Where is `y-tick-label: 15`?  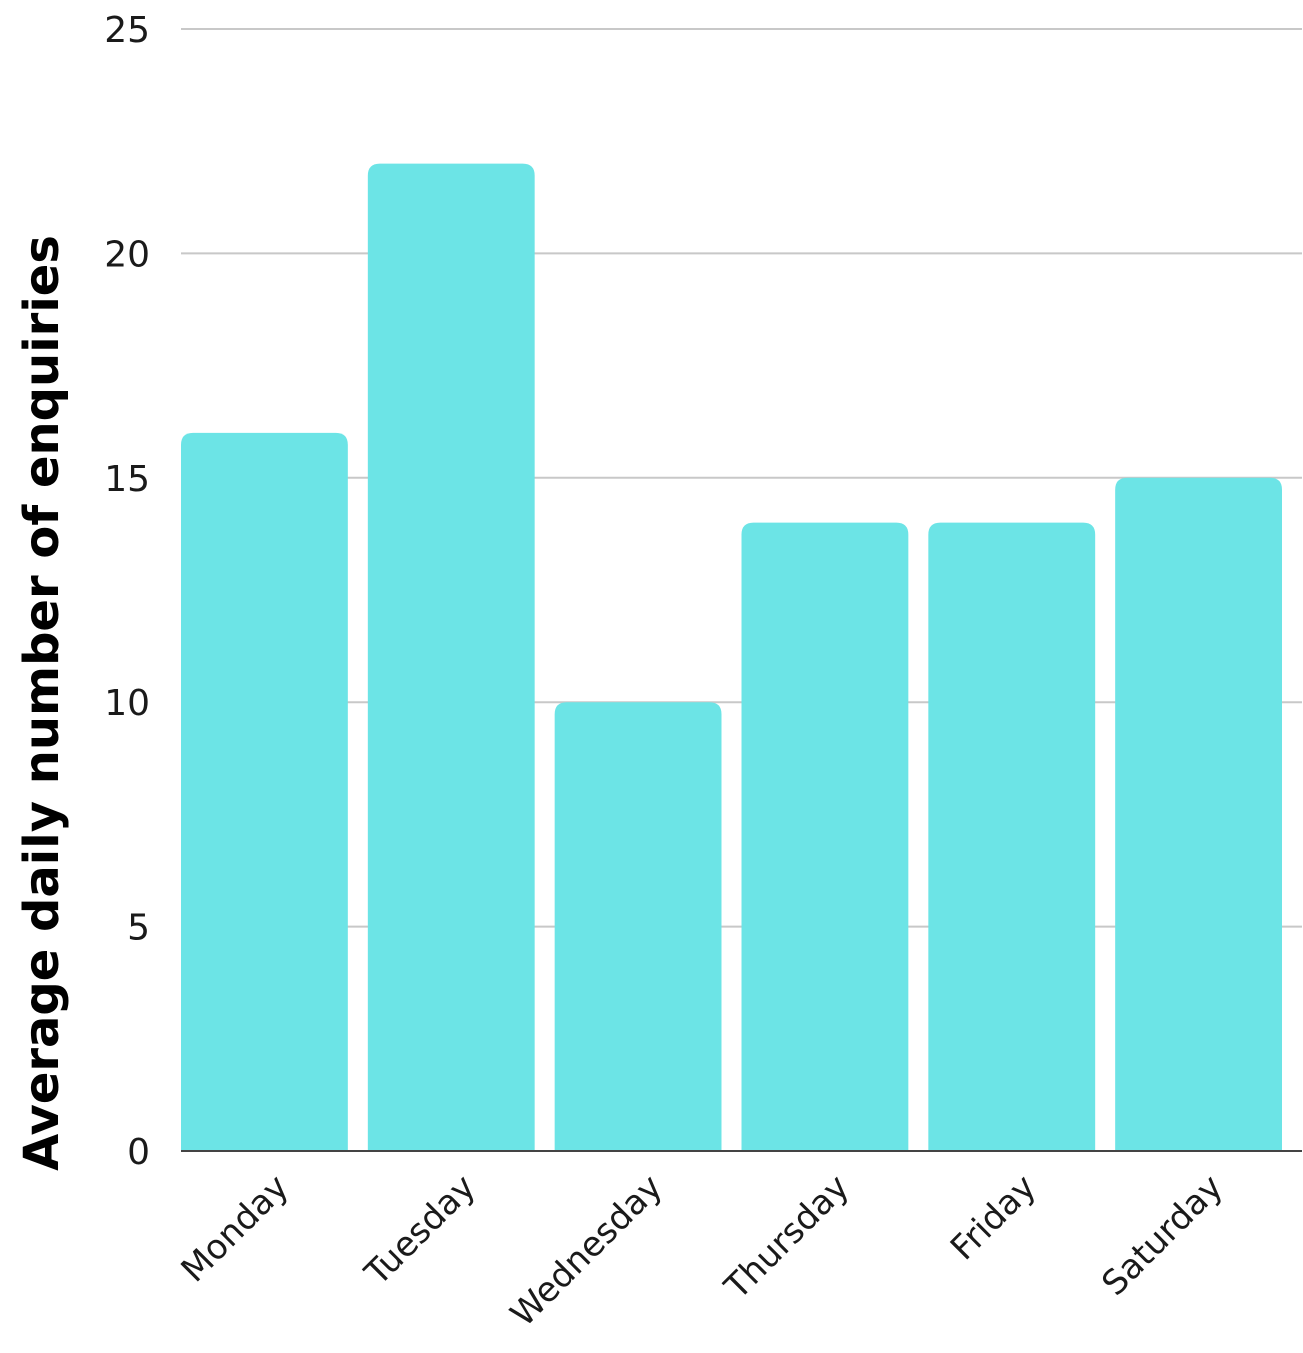 y-tick-label: 15 is located at coordinates (127, 479).